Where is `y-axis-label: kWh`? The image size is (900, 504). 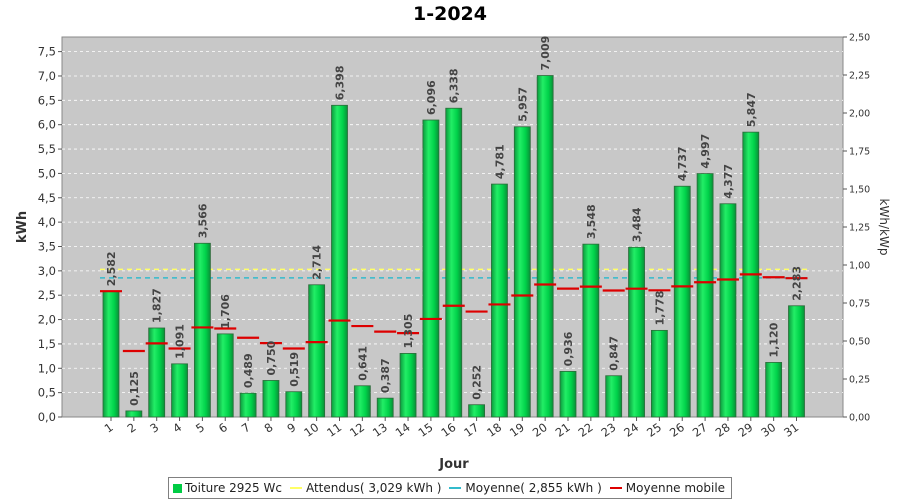 y-axis-label: kWh is located at coordinates (22, 227).